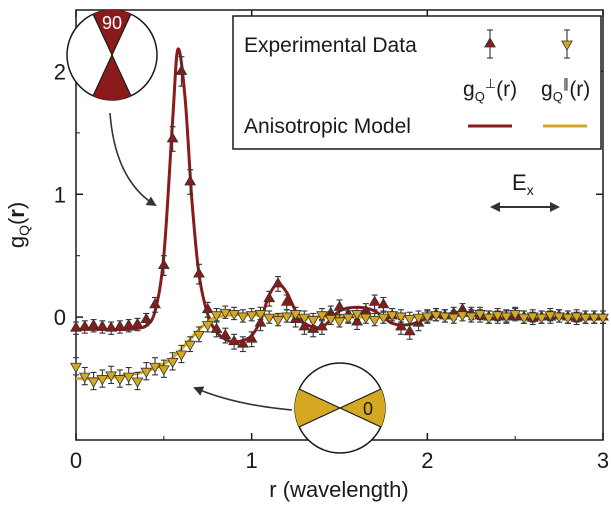 This screenshot has width=611, height=506. I want to click on x-tick-label: 3, so click(603, 460).